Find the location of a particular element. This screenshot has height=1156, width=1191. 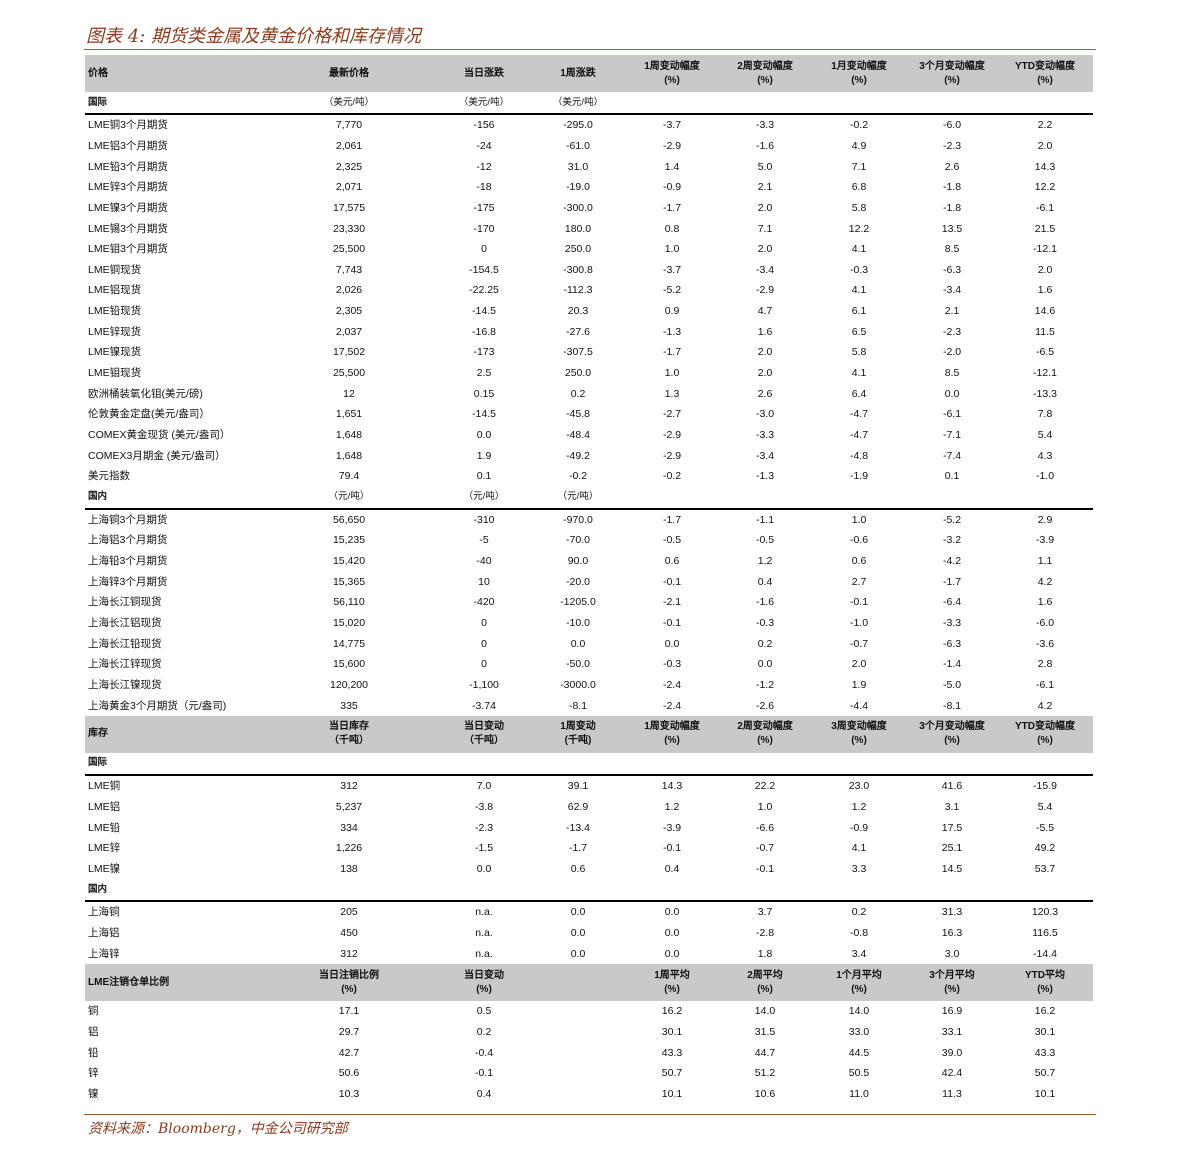

cell-value: 7,743 is located at coordinates (349, 269).